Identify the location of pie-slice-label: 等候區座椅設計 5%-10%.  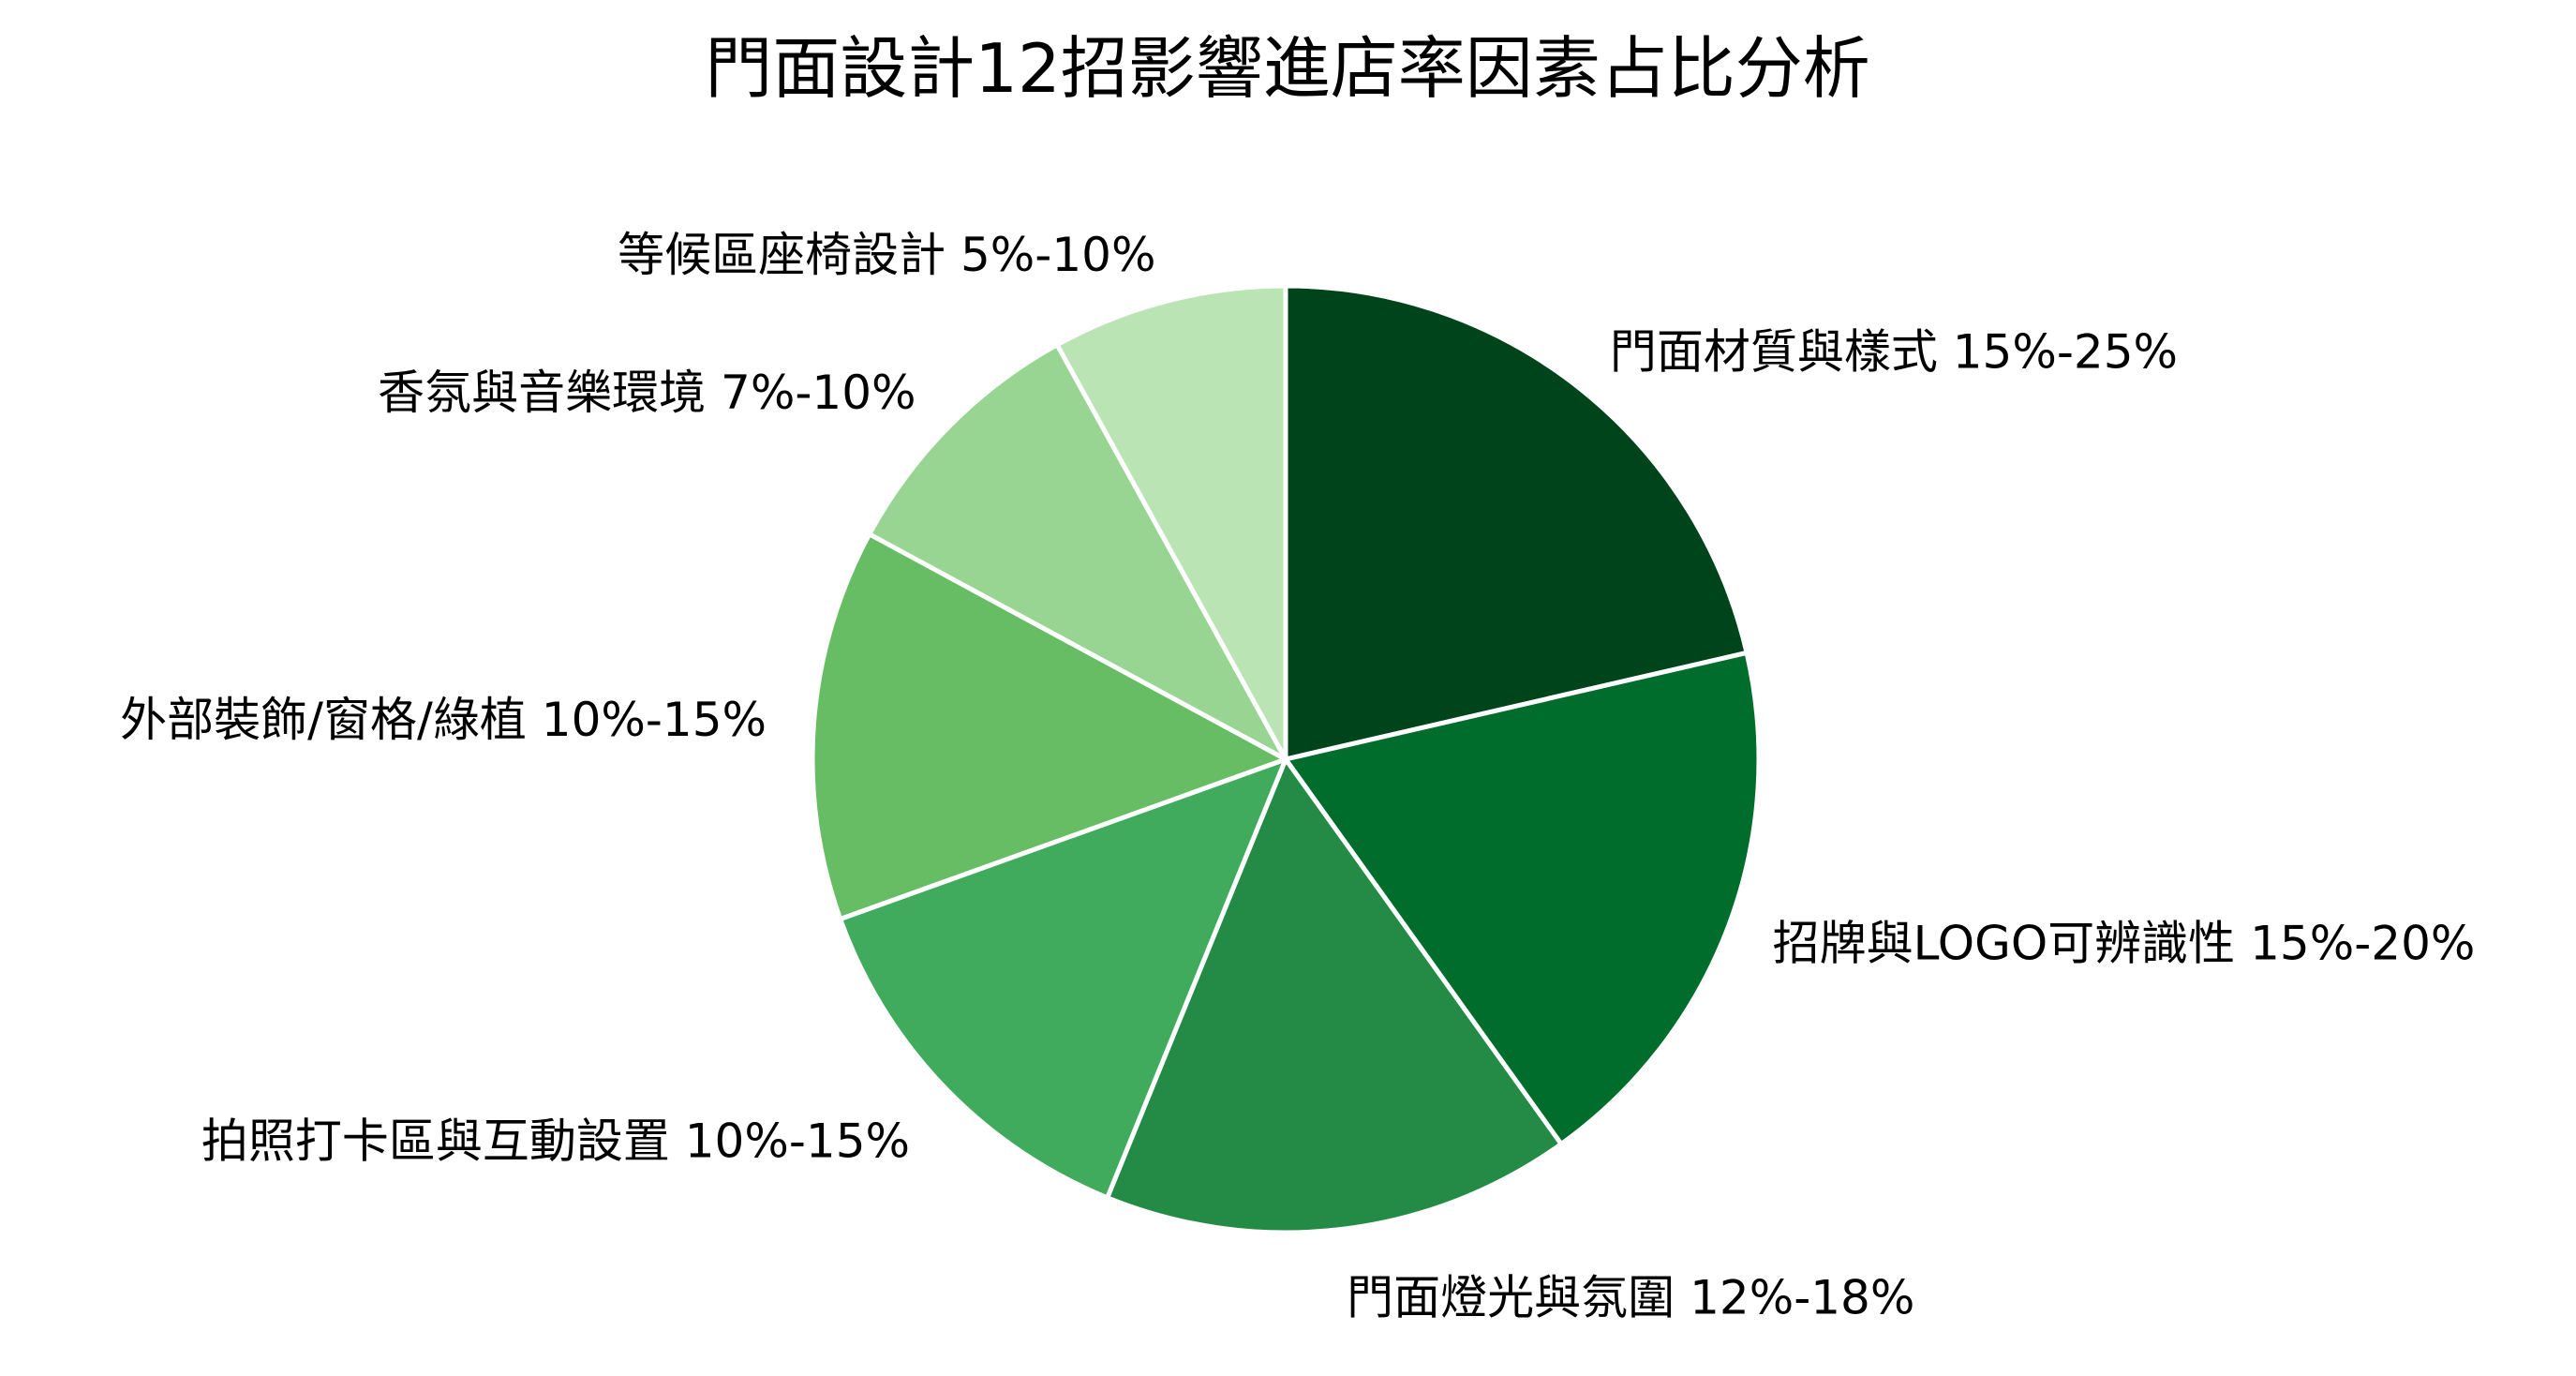
(886, 255).